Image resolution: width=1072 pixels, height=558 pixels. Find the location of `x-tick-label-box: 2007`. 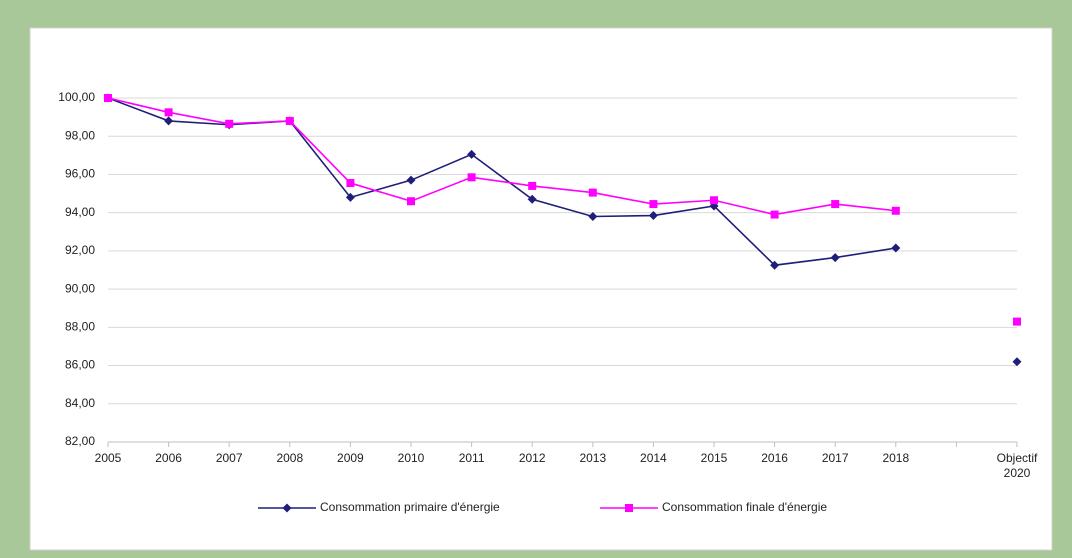

x-tick-label-box: 2007 is located at coordinates (229, 458).